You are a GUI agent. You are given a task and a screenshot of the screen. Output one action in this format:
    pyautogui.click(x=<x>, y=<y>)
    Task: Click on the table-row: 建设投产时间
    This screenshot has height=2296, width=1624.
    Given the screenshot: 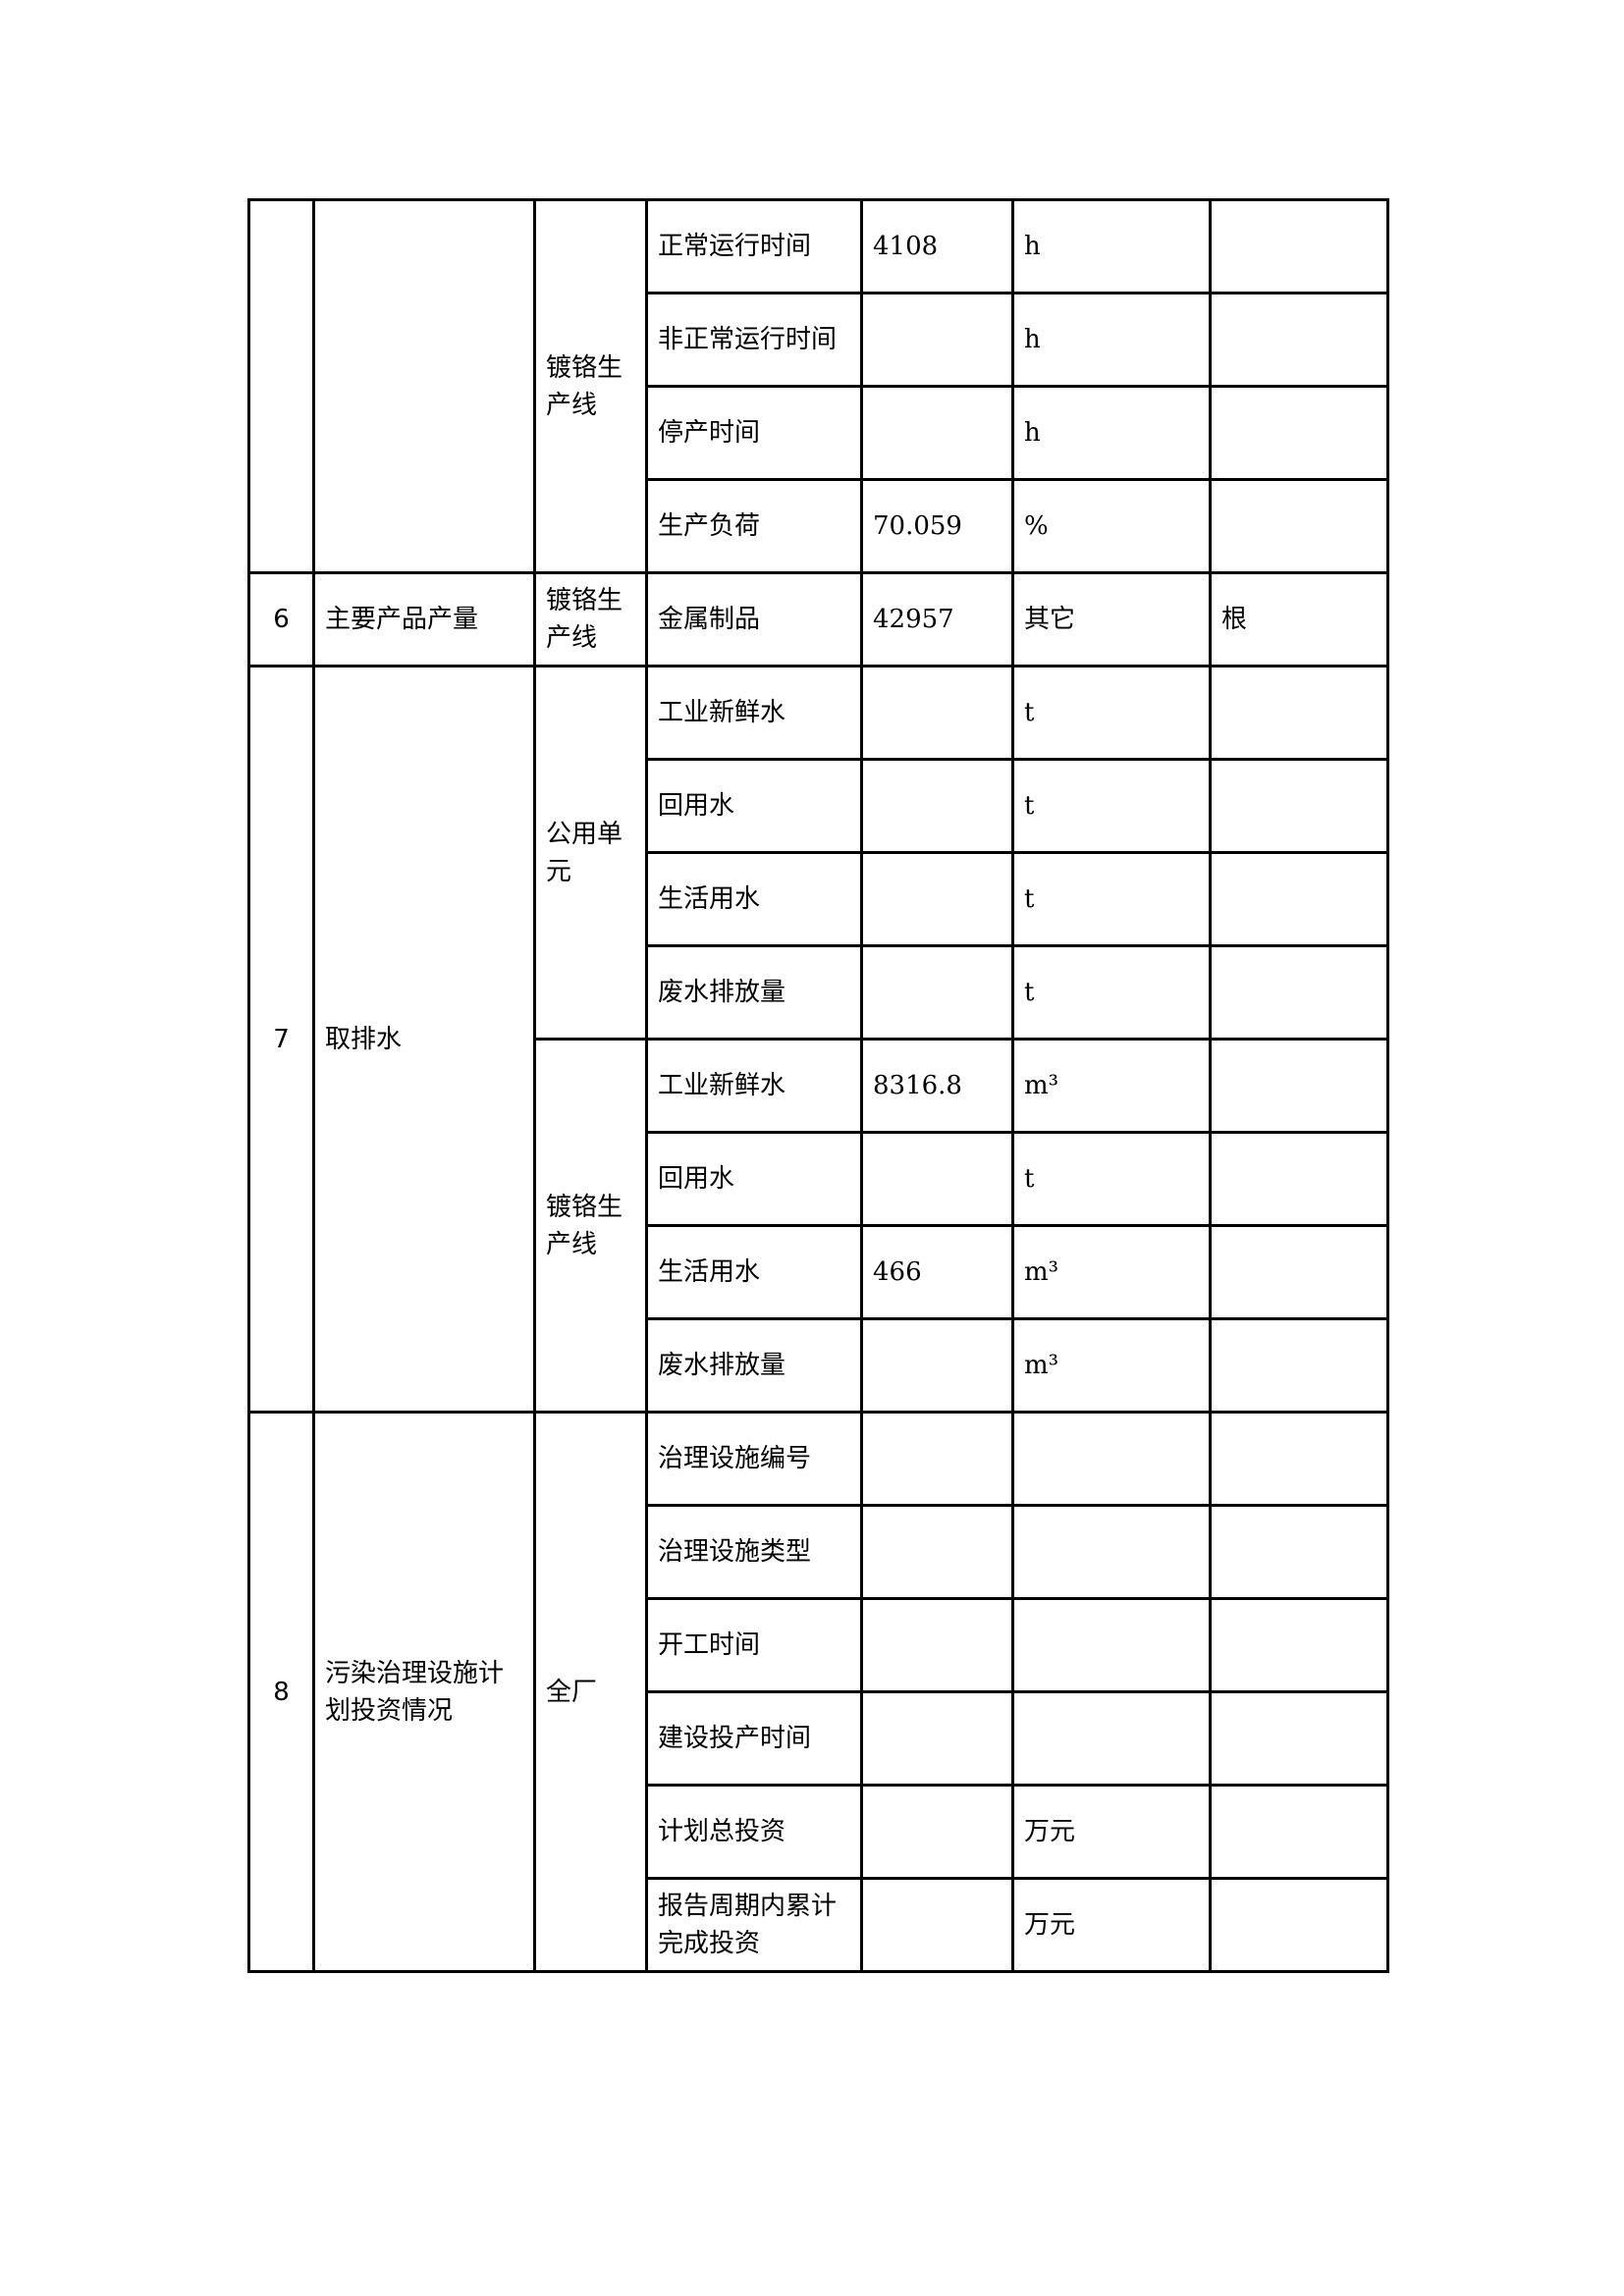 What is the action you would take?
    pyautogui.click(x=819, y=1738)
    